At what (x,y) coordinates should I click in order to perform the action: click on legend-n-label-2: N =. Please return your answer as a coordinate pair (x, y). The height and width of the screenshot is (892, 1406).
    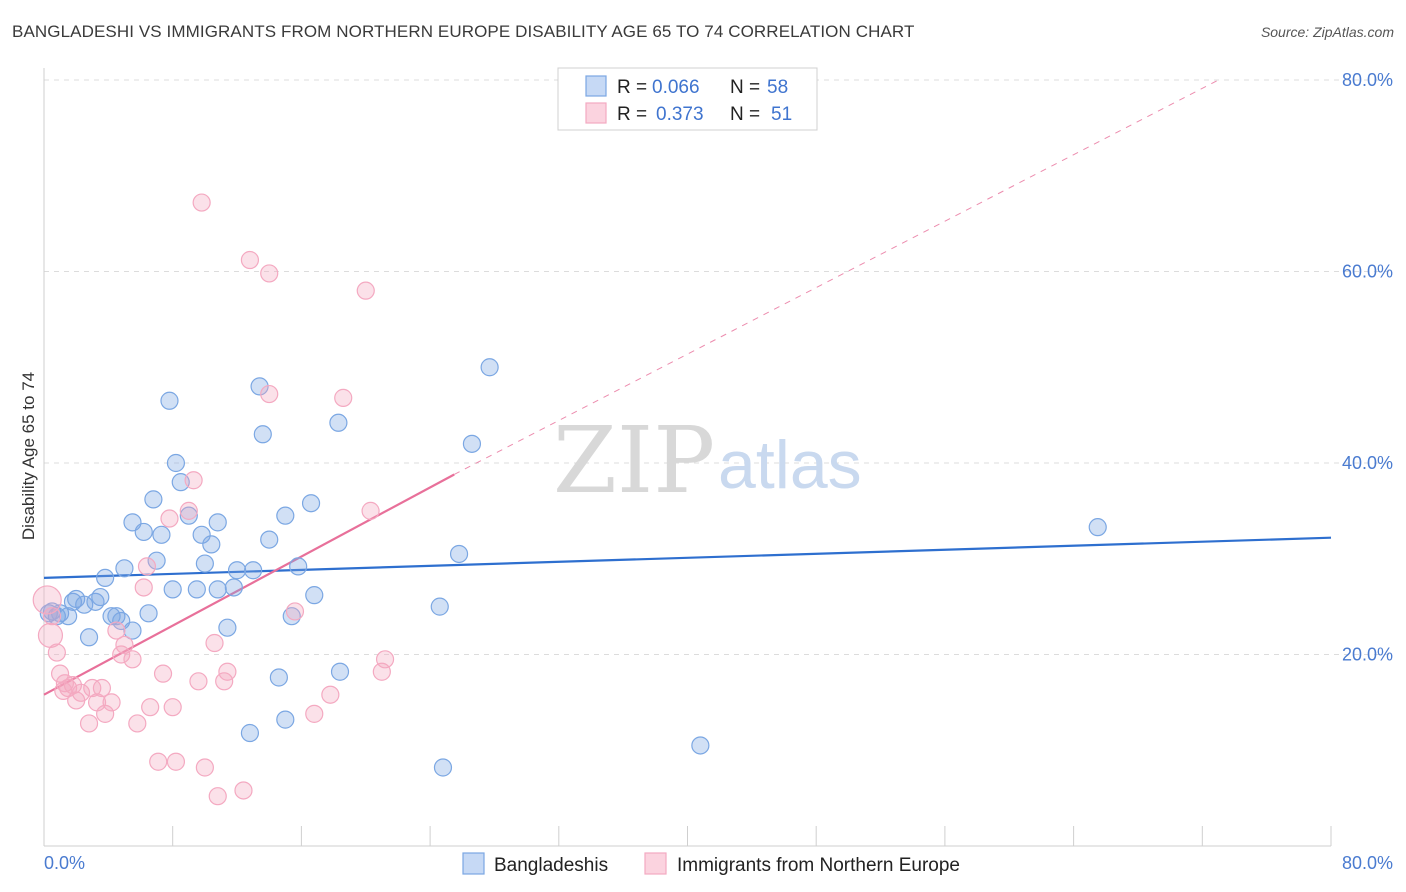
    Looking at the image, I should click on (745, 114).